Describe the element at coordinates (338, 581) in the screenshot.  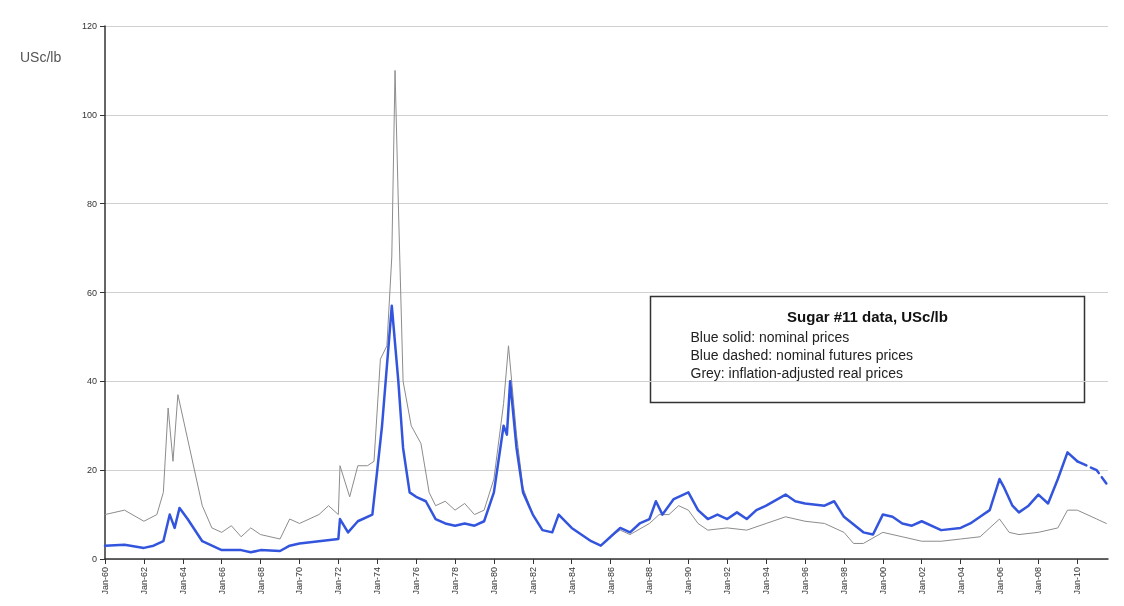
I see `x-tick-label: Jan-72` at that location.